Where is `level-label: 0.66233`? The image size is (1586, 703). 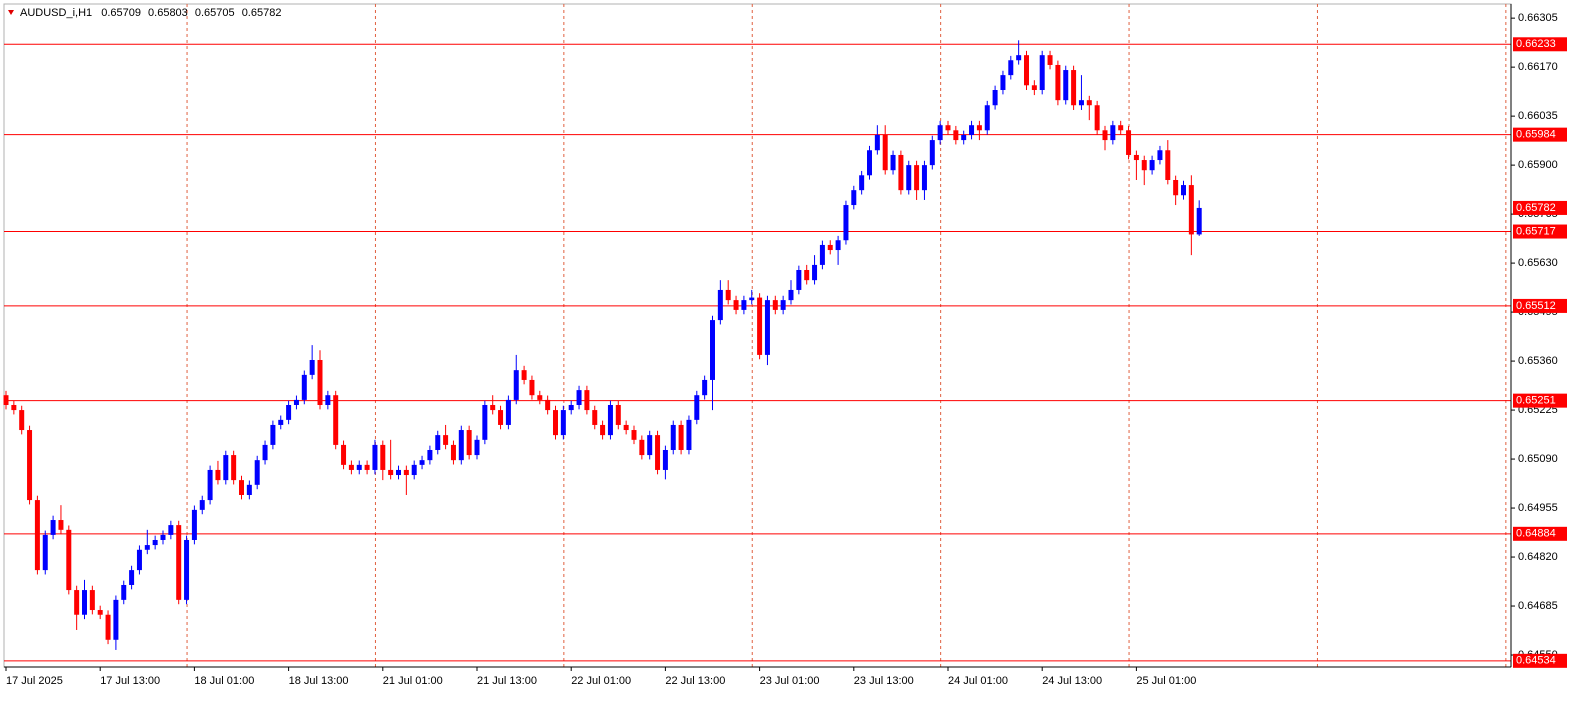 level-label: 0.66233 is located at coordinates (1536, 44).